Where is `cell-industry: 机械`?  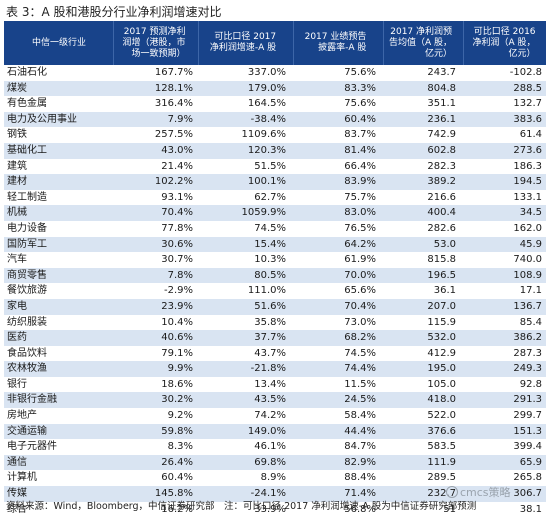
cell-industry: 机械 is located at coordinates (17, 213).